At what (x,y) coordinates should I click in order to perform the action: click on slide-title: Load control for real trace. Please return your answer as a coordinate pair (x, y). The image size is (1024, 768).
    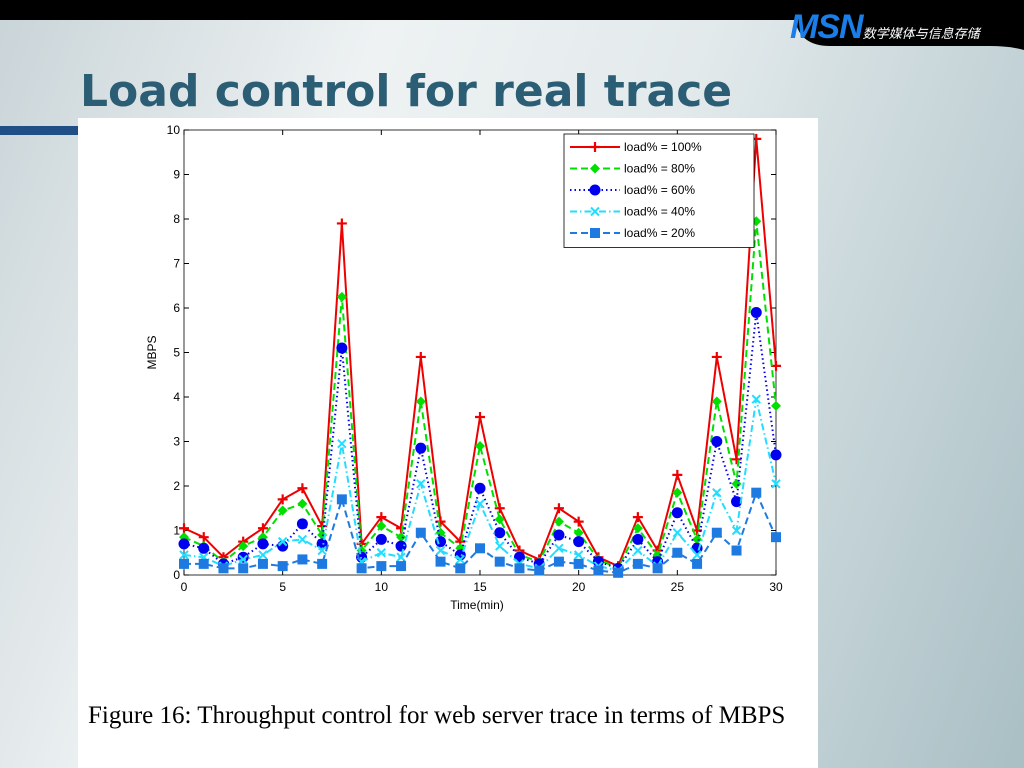
    Looking at the image, I should click on (406, 91).